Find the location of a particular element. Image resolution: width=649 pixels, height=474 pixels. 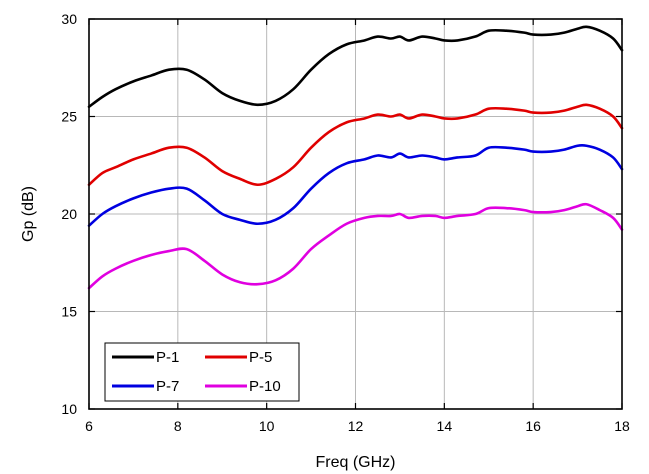

legend-label-p-1: P-1 is located at coordinates (167, 357).